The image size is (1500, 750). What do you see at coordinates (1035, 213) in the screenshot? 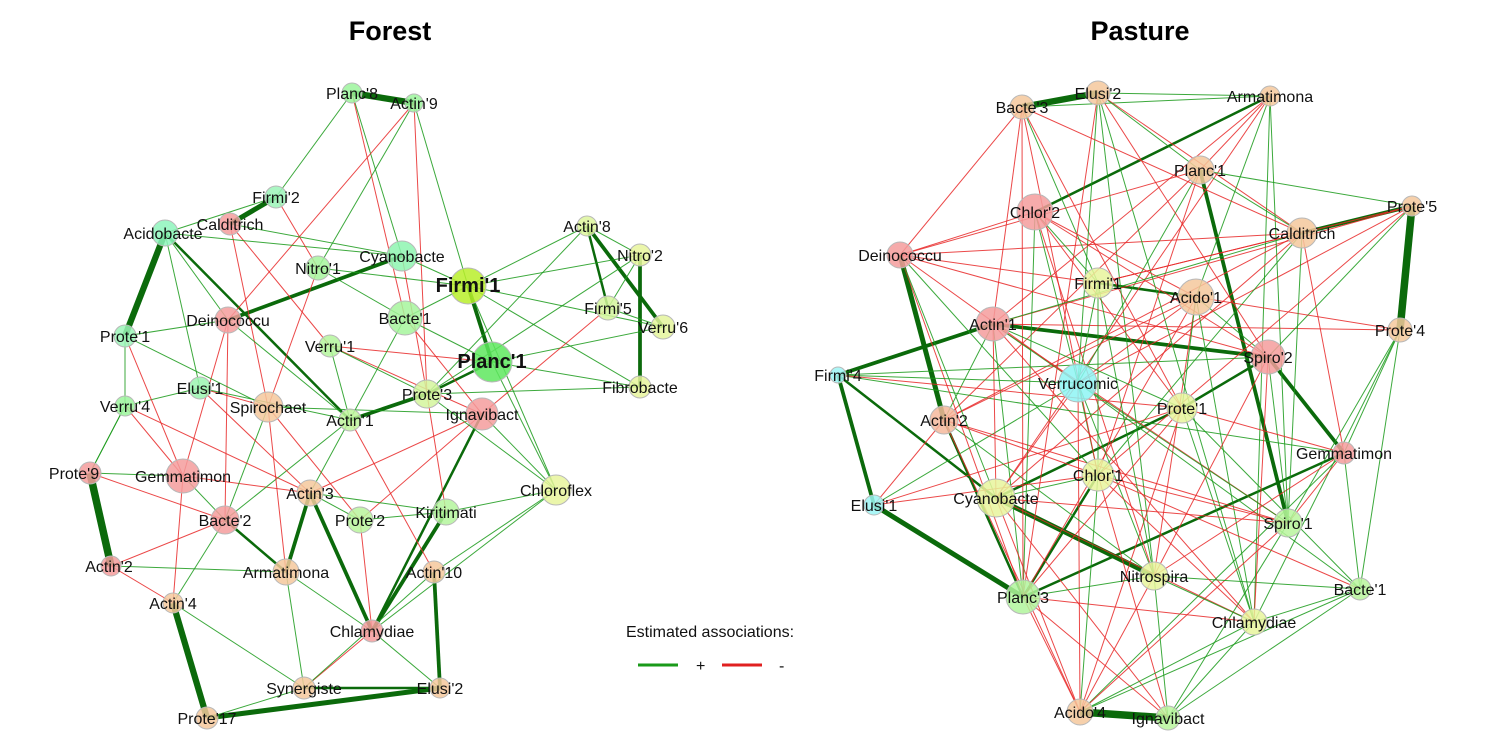
I see `pasture-node-label: Chlor'2` at bounding box center [1035, 213].